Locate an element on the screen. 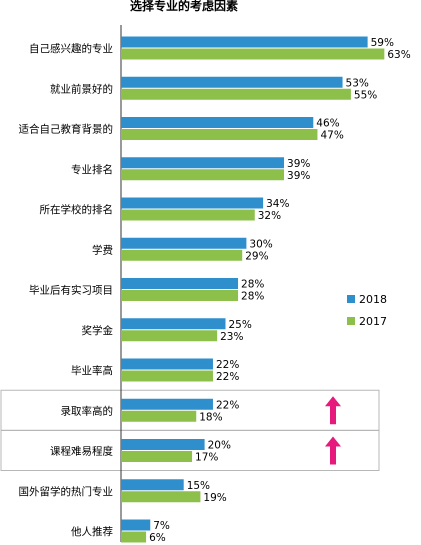 This screenshot has height=545, width=421. value-label: 29% is located at coordinates (256, 256).